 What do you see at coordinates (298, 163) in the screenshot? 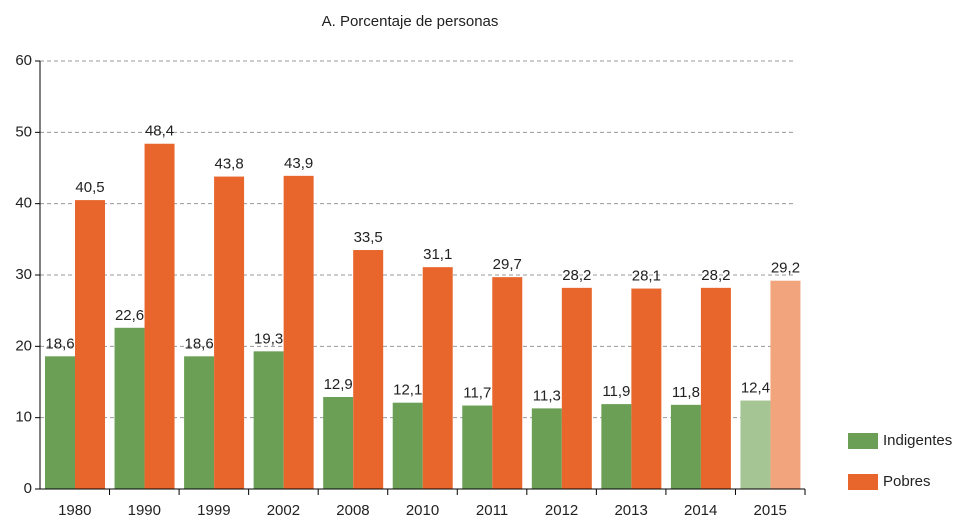
I see `value-label: 43,9` at bounding box center [298, 163].